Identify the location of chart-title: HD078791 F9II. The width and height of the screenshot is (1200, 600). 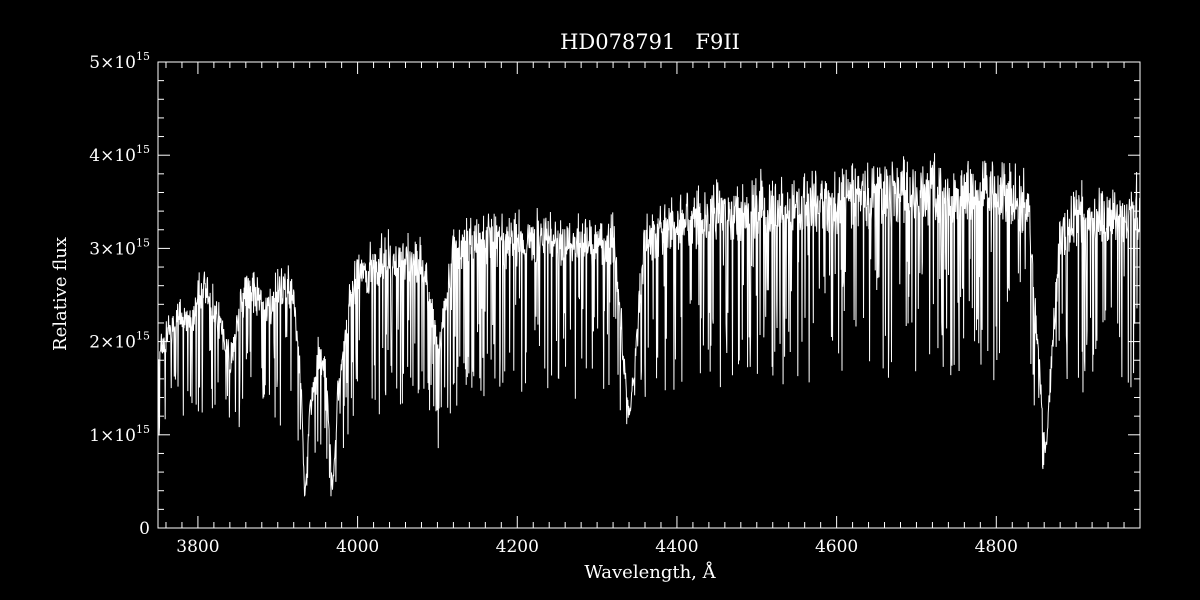
(650, 42).